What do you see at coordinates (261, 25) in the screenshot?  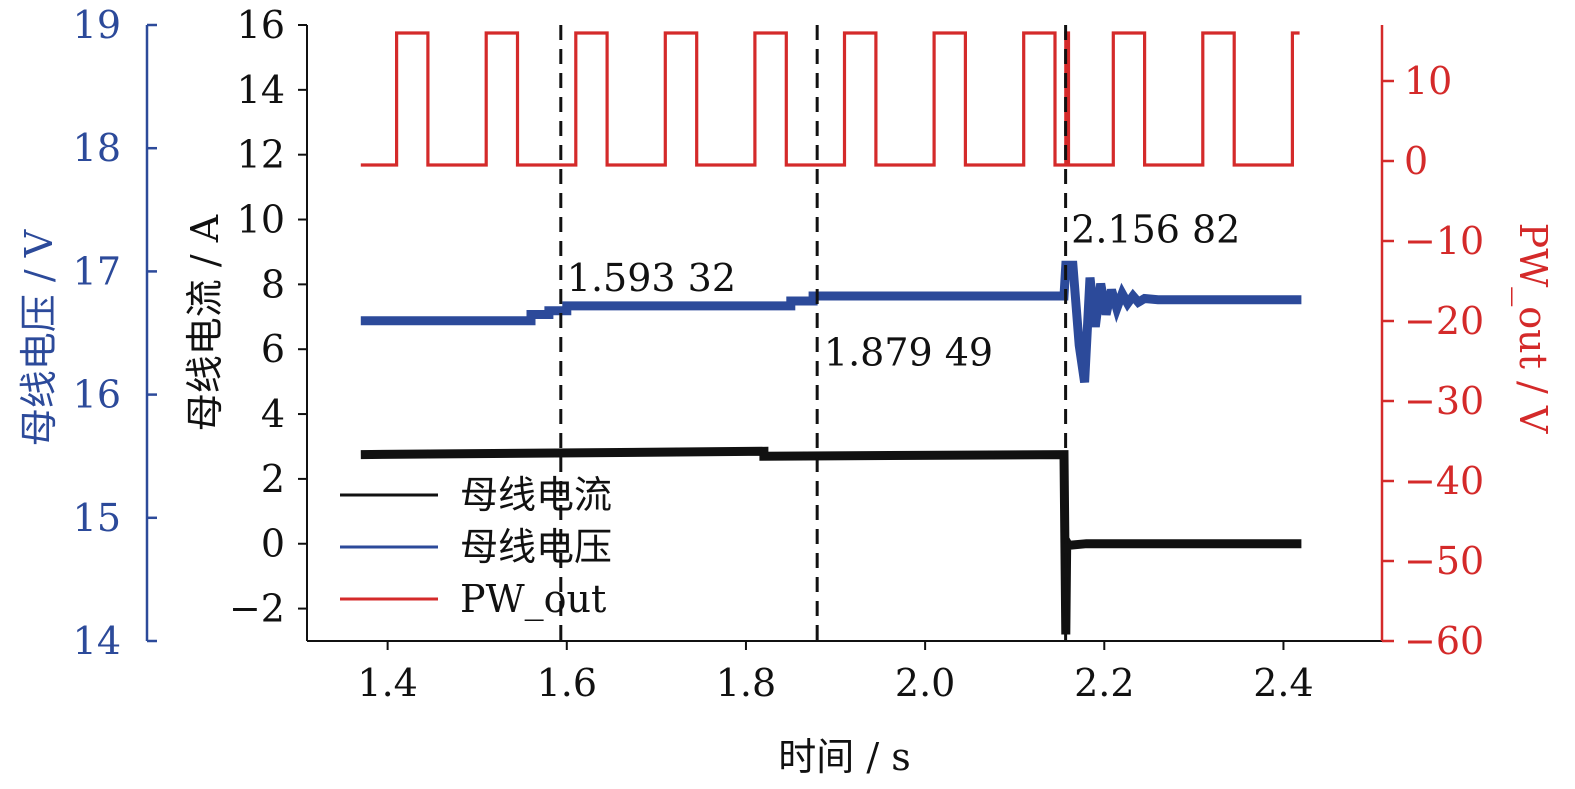 I see `inner-left-tick-label-9: 16` at bounding box center [261, 25].